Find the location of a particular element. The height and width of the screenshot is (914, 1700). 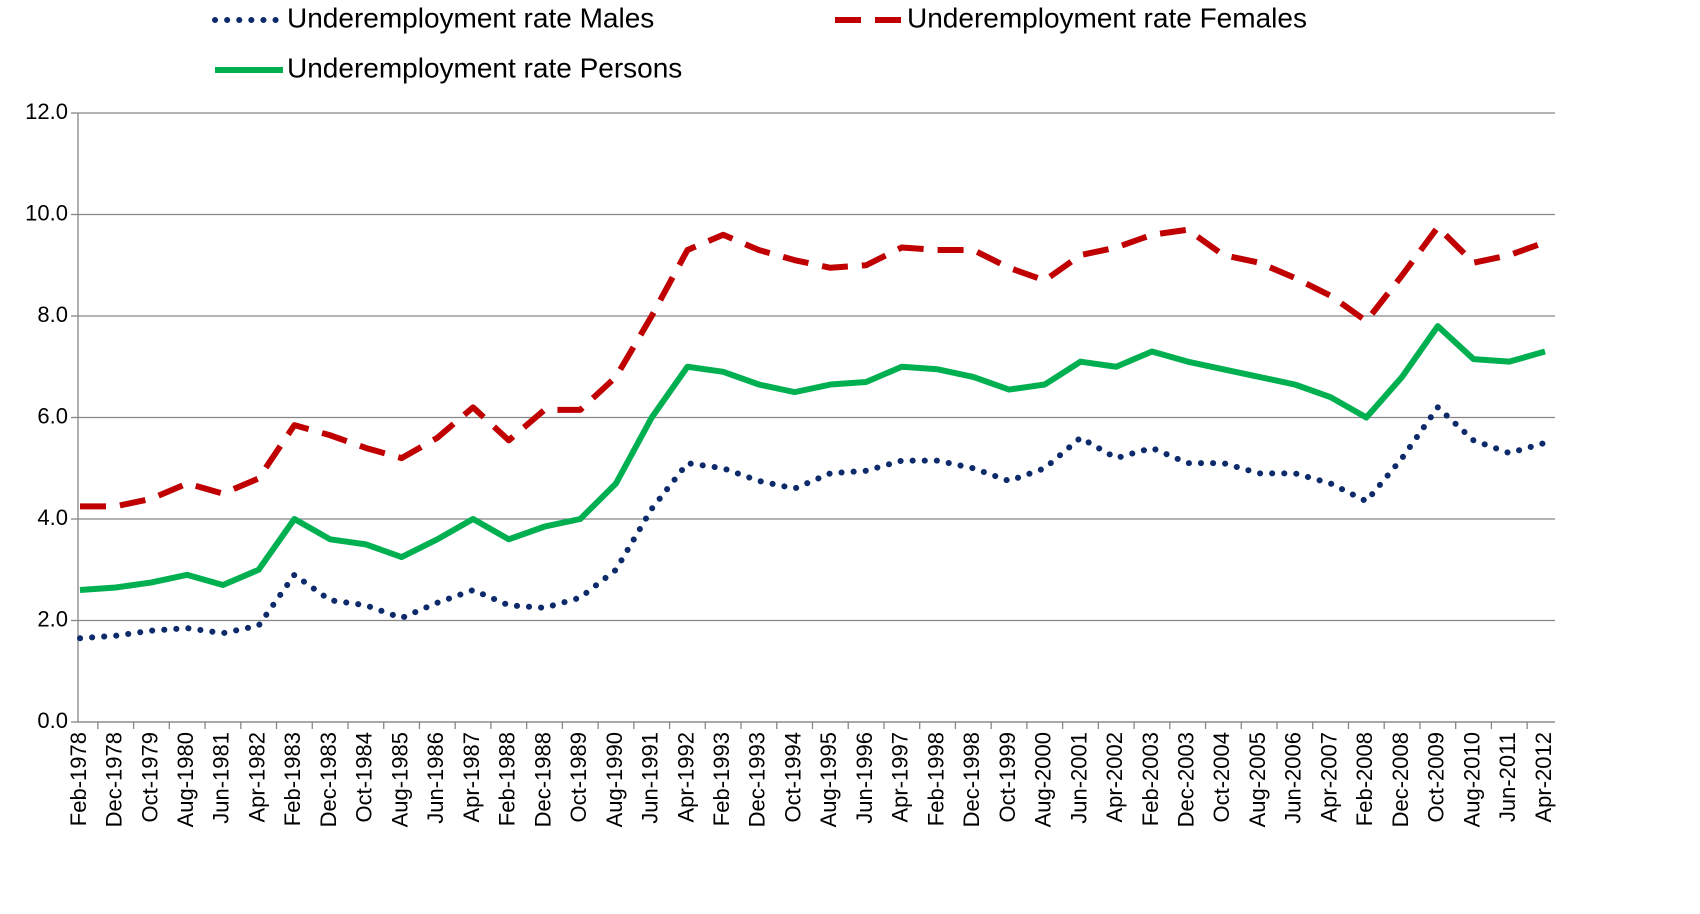

x-tick-label: Apr-1997 is located at coordinates (900, 777).